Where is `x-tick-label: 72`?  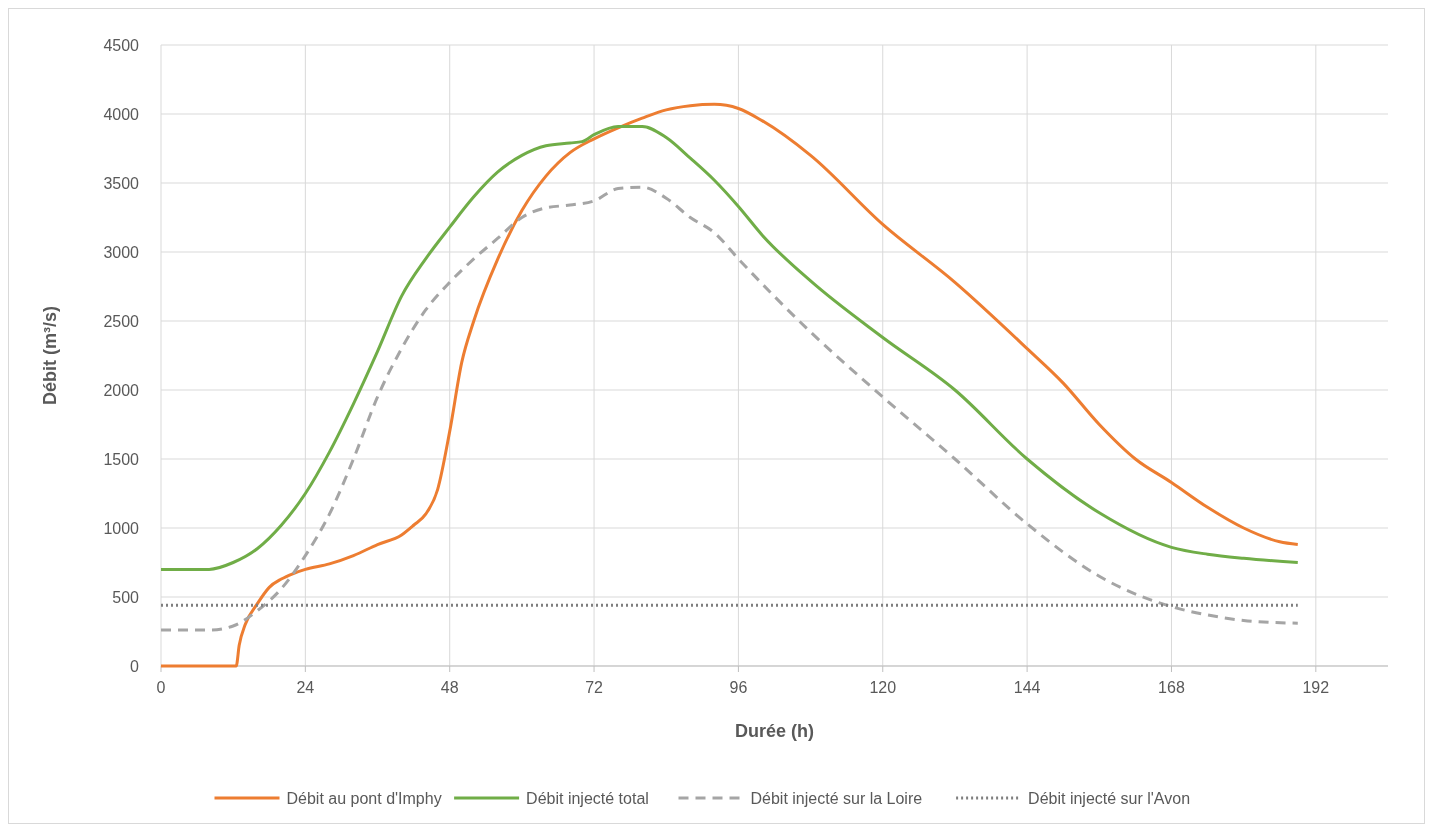
x-tick-label: 72 is located at coordinates (594, 687).